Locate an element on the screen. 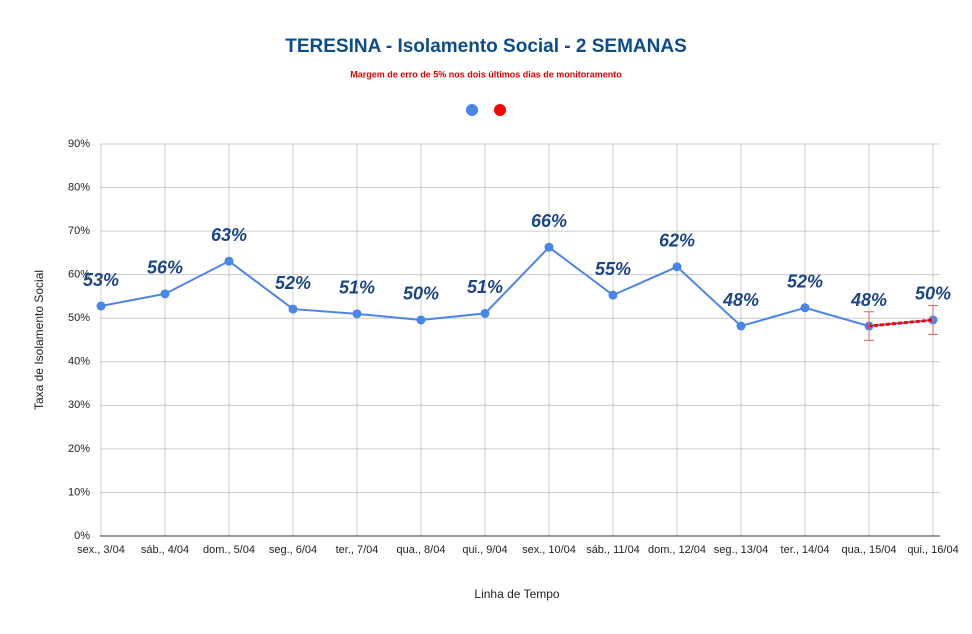 This screenshot has height=634, width=972. x-axis-label: Linha de Tempo is located at coordinates (517, 594).